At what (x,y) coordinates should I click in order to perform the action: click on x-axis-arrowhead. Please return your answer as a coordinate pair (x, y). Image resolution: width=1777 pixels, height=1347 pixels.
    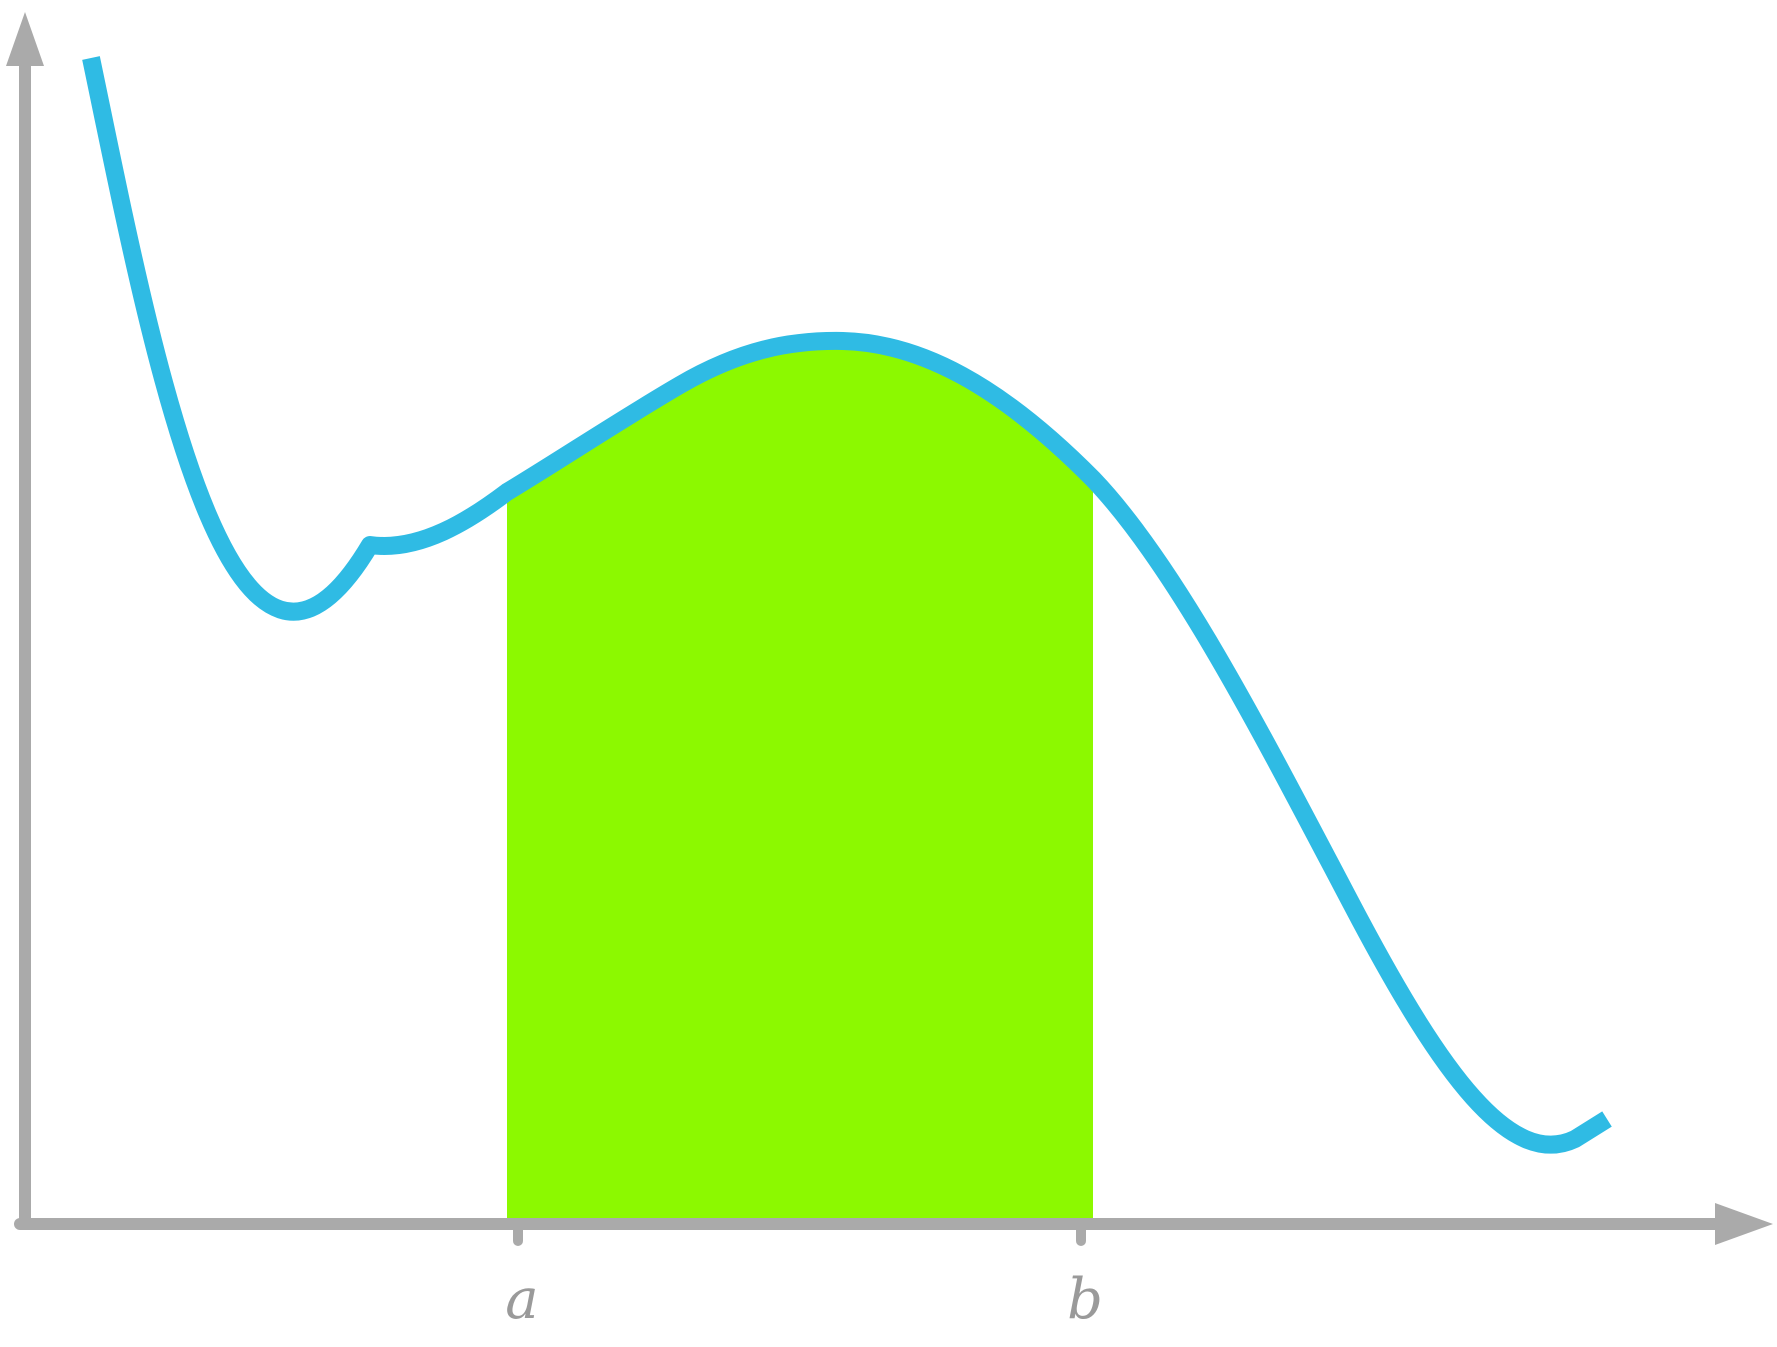
    Looking at the image, I should click on (1744, 1224).